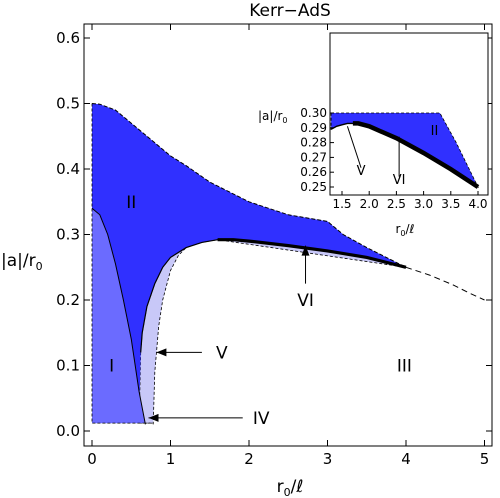  Describe the element at coordinates (313, 143) in the screenshot. I see `inset-y-tick-label: 0.28` at that location.